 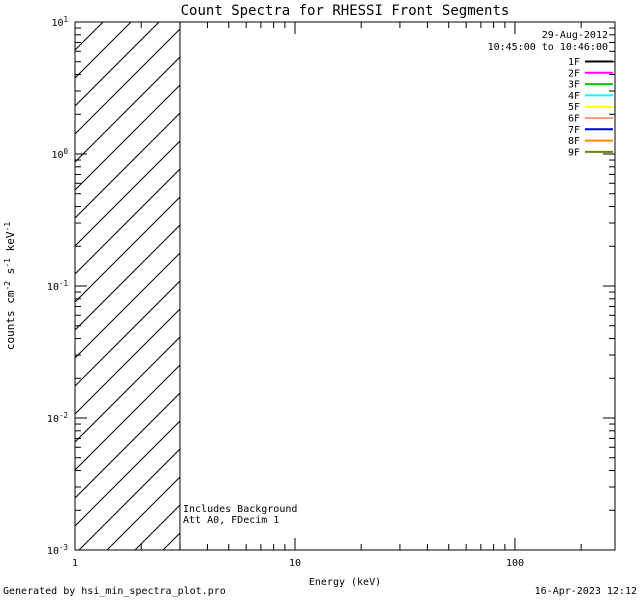 I want to click on annotation-attenuator: Att A0, FDecim 1, so click(x=231, y=520).